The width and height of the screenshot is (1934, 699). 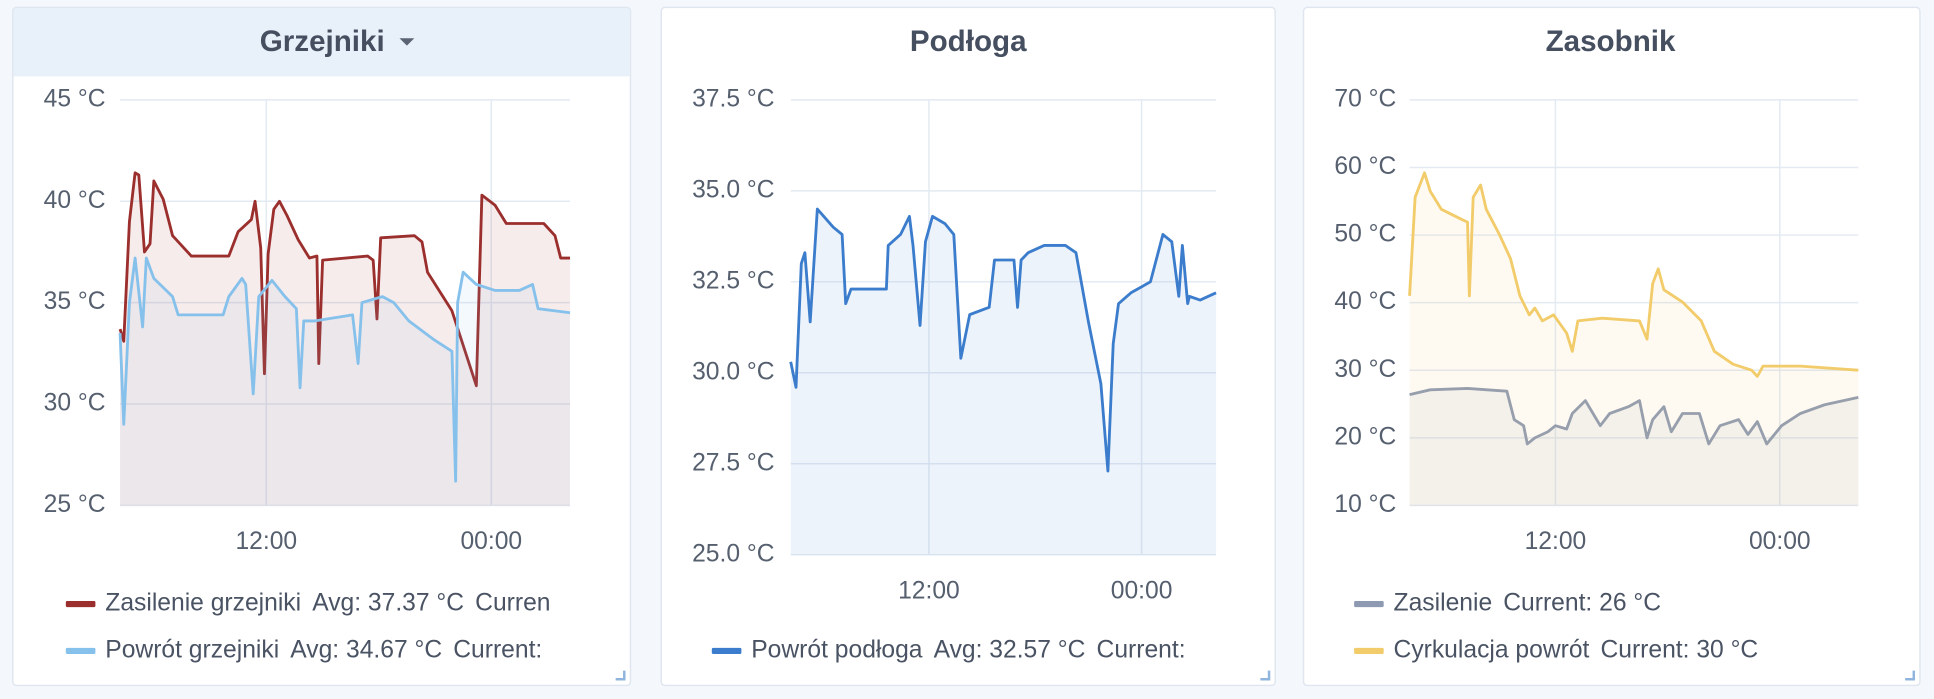 What do you see at coordinates (1365, 166) in the screenshot?
I see `y-tick-label: 60 °C` at bounding box center [1365, 166].